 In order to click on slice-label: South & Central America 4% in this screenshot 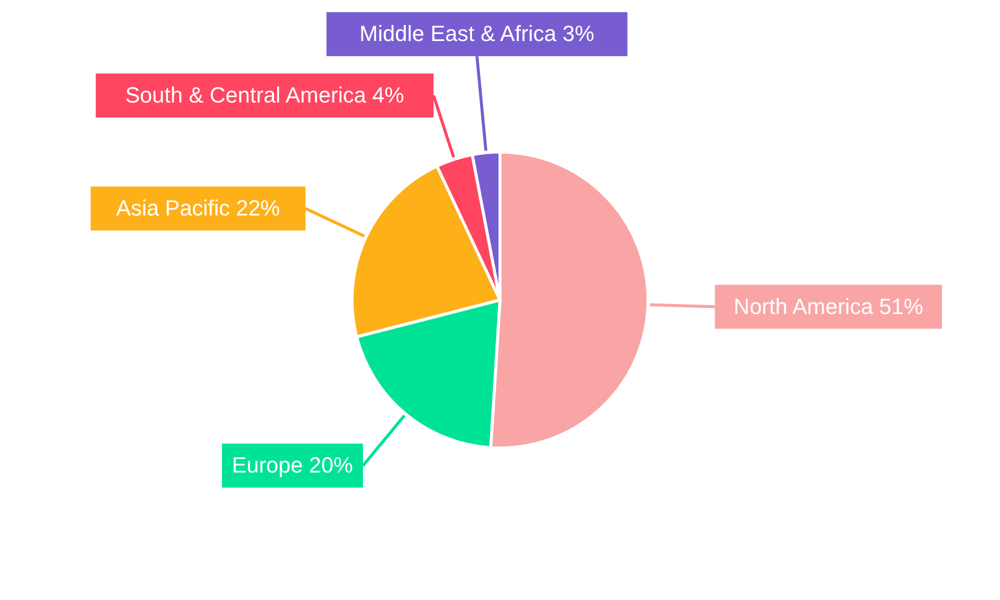, I will do `click(264, 95)`.